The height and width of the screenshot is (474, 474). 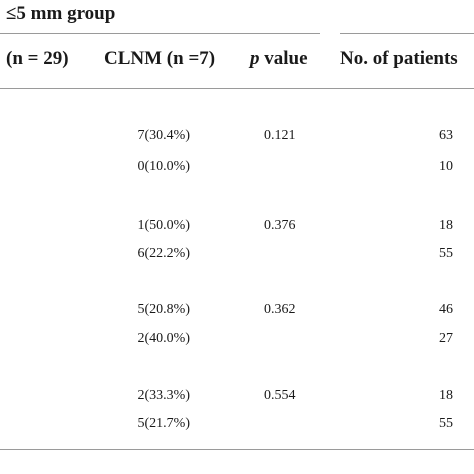 What do you see at coordinates (446, 309) in the screenshot?
I see `patients-cell: 46` at bounding box center [446, 309].